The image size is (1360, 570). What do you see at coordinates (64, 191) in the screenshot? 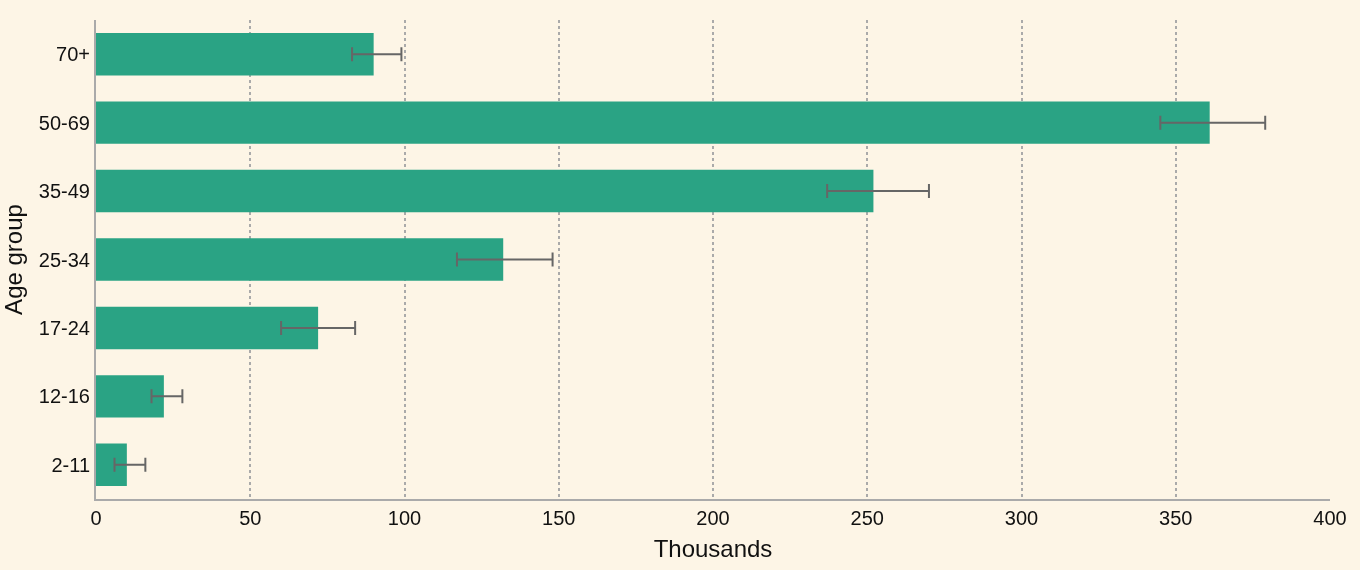
I see `y-tick-label: 35-49` at bounding box center [64, 191].